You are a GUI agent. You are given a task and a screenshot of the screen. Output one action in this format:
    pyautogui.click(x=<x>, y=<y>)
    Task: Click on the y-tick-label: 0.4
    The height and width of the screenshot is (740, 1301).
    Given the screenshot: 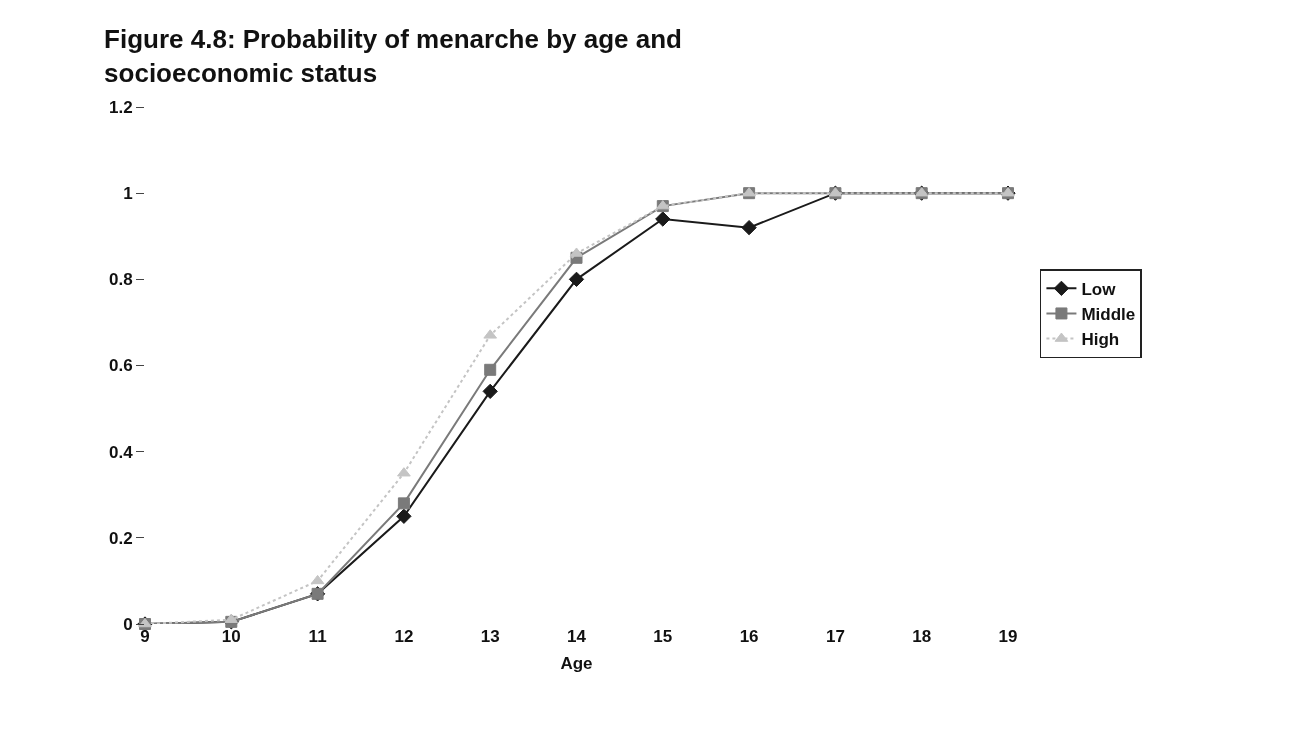 What is the action you would take?
    pyautogui.click(x=121, y=452)
    